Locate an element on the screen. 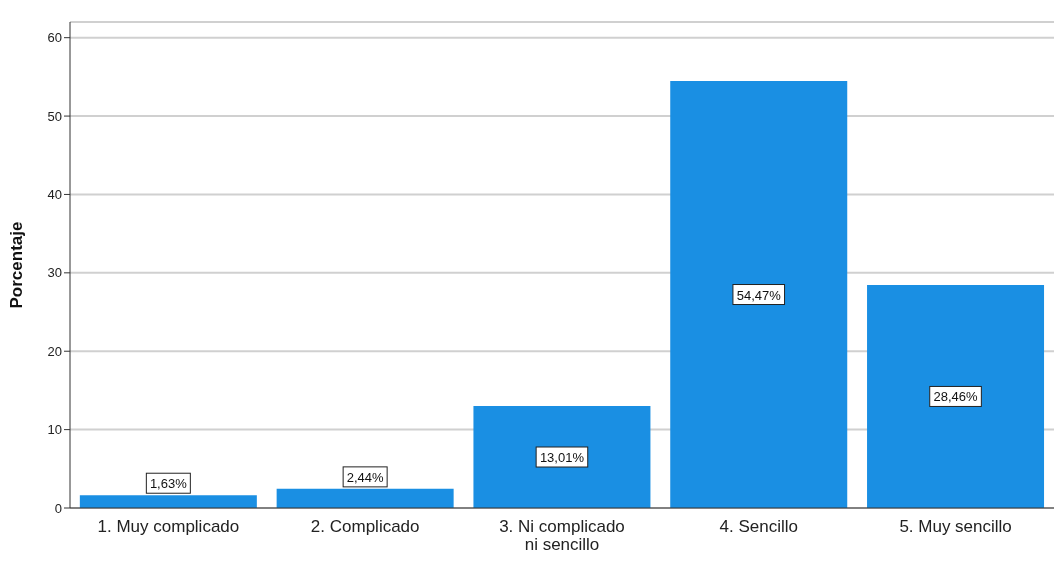  y-tick-label: 0 is located at coordinates (58, 508).